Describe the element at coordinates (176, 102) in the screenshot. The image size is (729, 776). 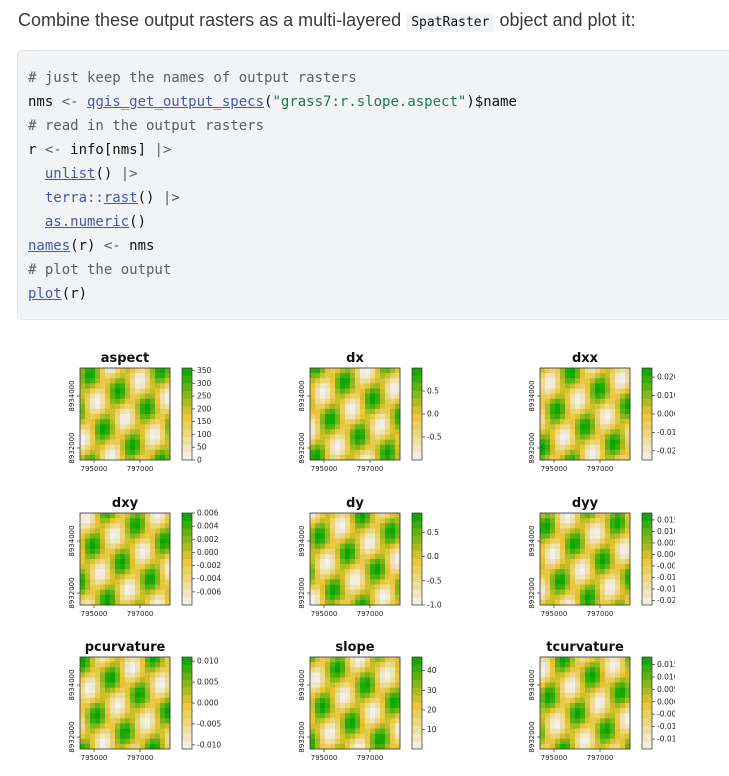
I see `code-link-qgis-get-output-specs: qgis_get_output_specs` at that location.